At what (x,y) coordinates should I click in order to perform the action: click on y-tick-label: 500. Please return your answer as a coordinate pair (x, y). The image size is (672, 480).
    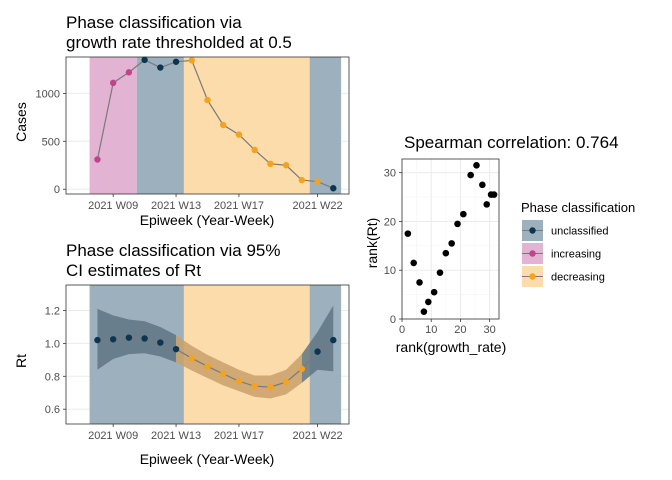
    Looking at the image, I should click on (51, 142).